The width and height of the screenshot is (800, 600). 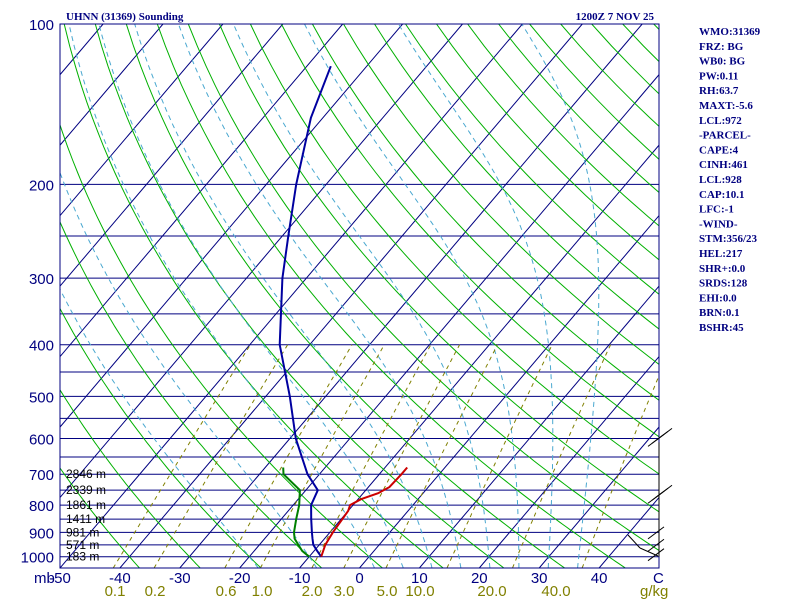 I want to click on index-line: RH:63.7, so click(x=719, y=91).